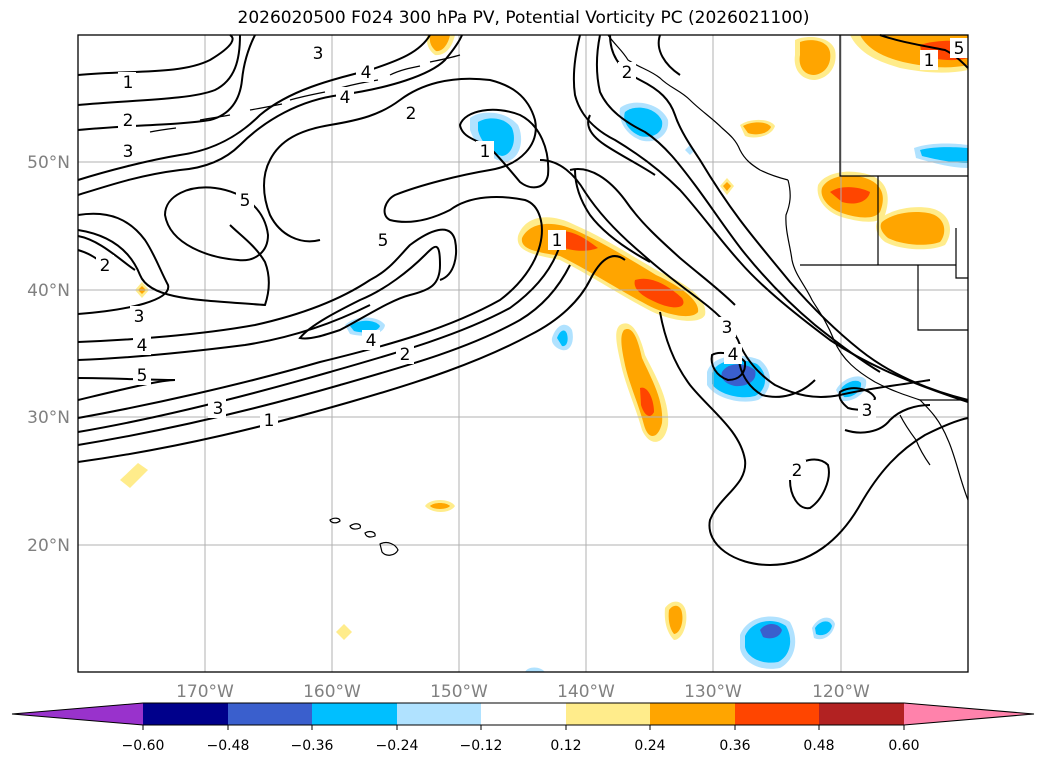 The height and width of the screenshot is (765, 1047). Describe the element at coordinates (713, 692) in the screenshot. I see `lon-label-130w: 130°W` at that location.